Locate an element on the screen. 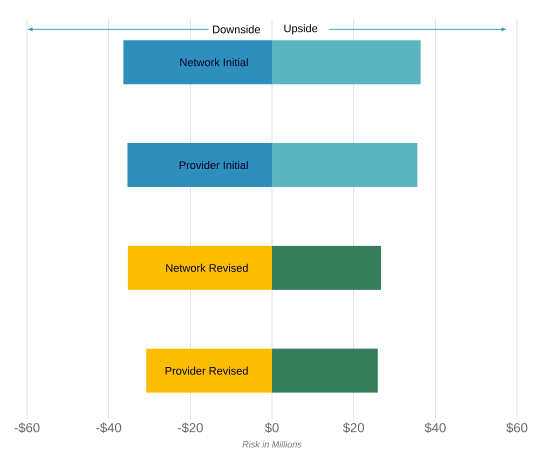 The image size is (534, 474). annotation: Downside is located at coordinates (236, 29).